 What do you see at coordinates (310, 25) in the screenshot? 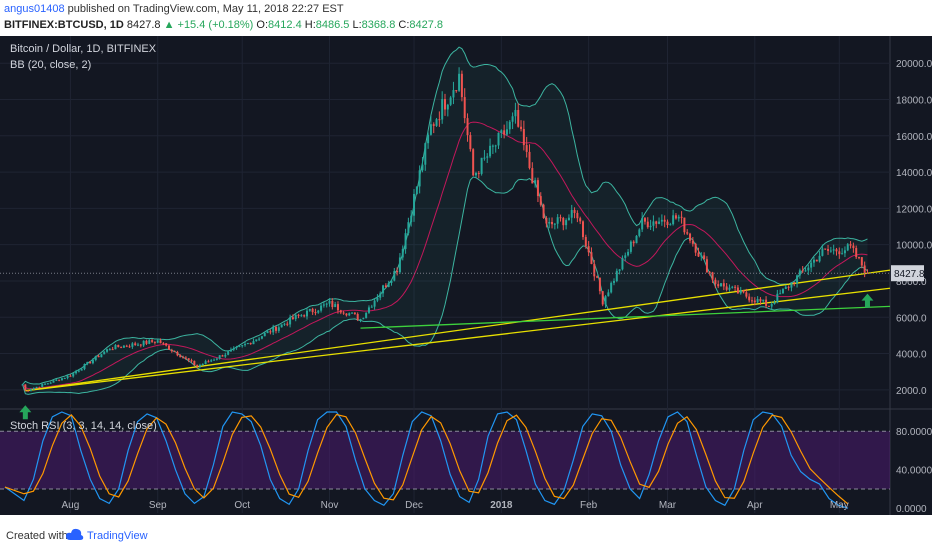
I see `high-label: H:` at bounding box center [310, 25].